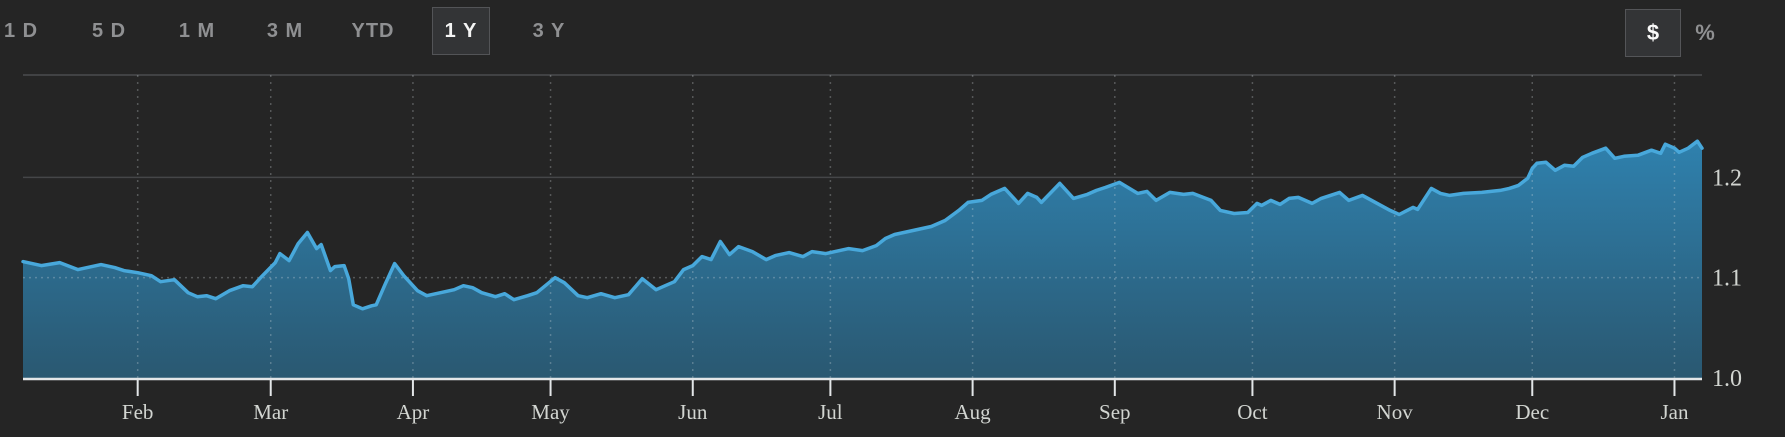 The image size is (1785, 437). I want to click on x-tick-label: Jan, so click(1674, 412).